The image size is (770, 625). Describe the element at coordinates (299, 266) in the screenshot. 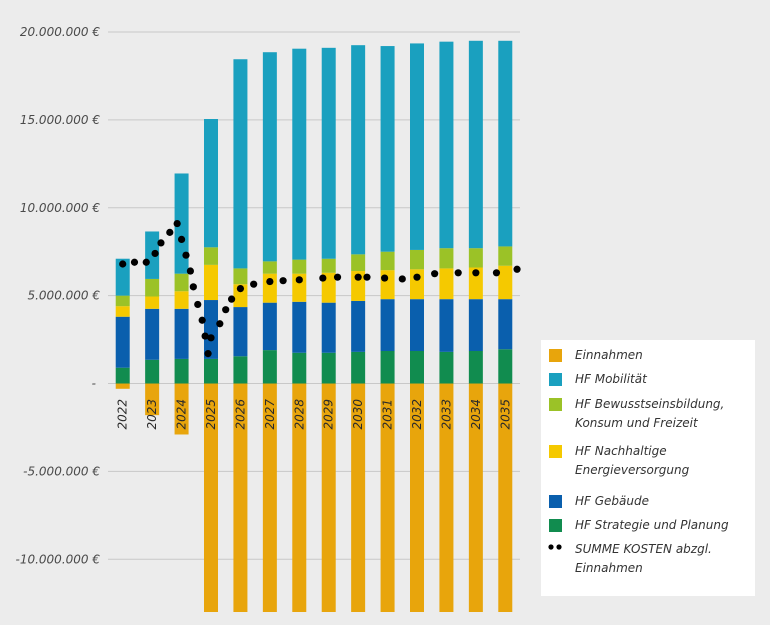

I see `bar-segment-2028-hf-bewusstseinsbildung-konsum-und-freizeit` at that location.